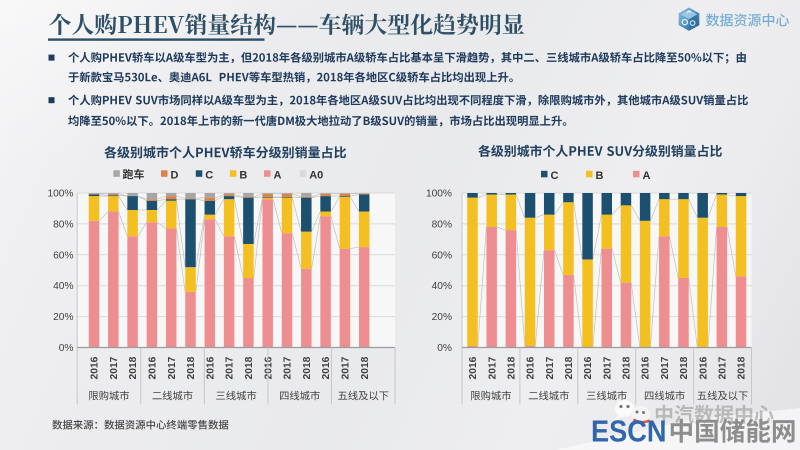  I want to click on svg-text: D, so click(175, 176).